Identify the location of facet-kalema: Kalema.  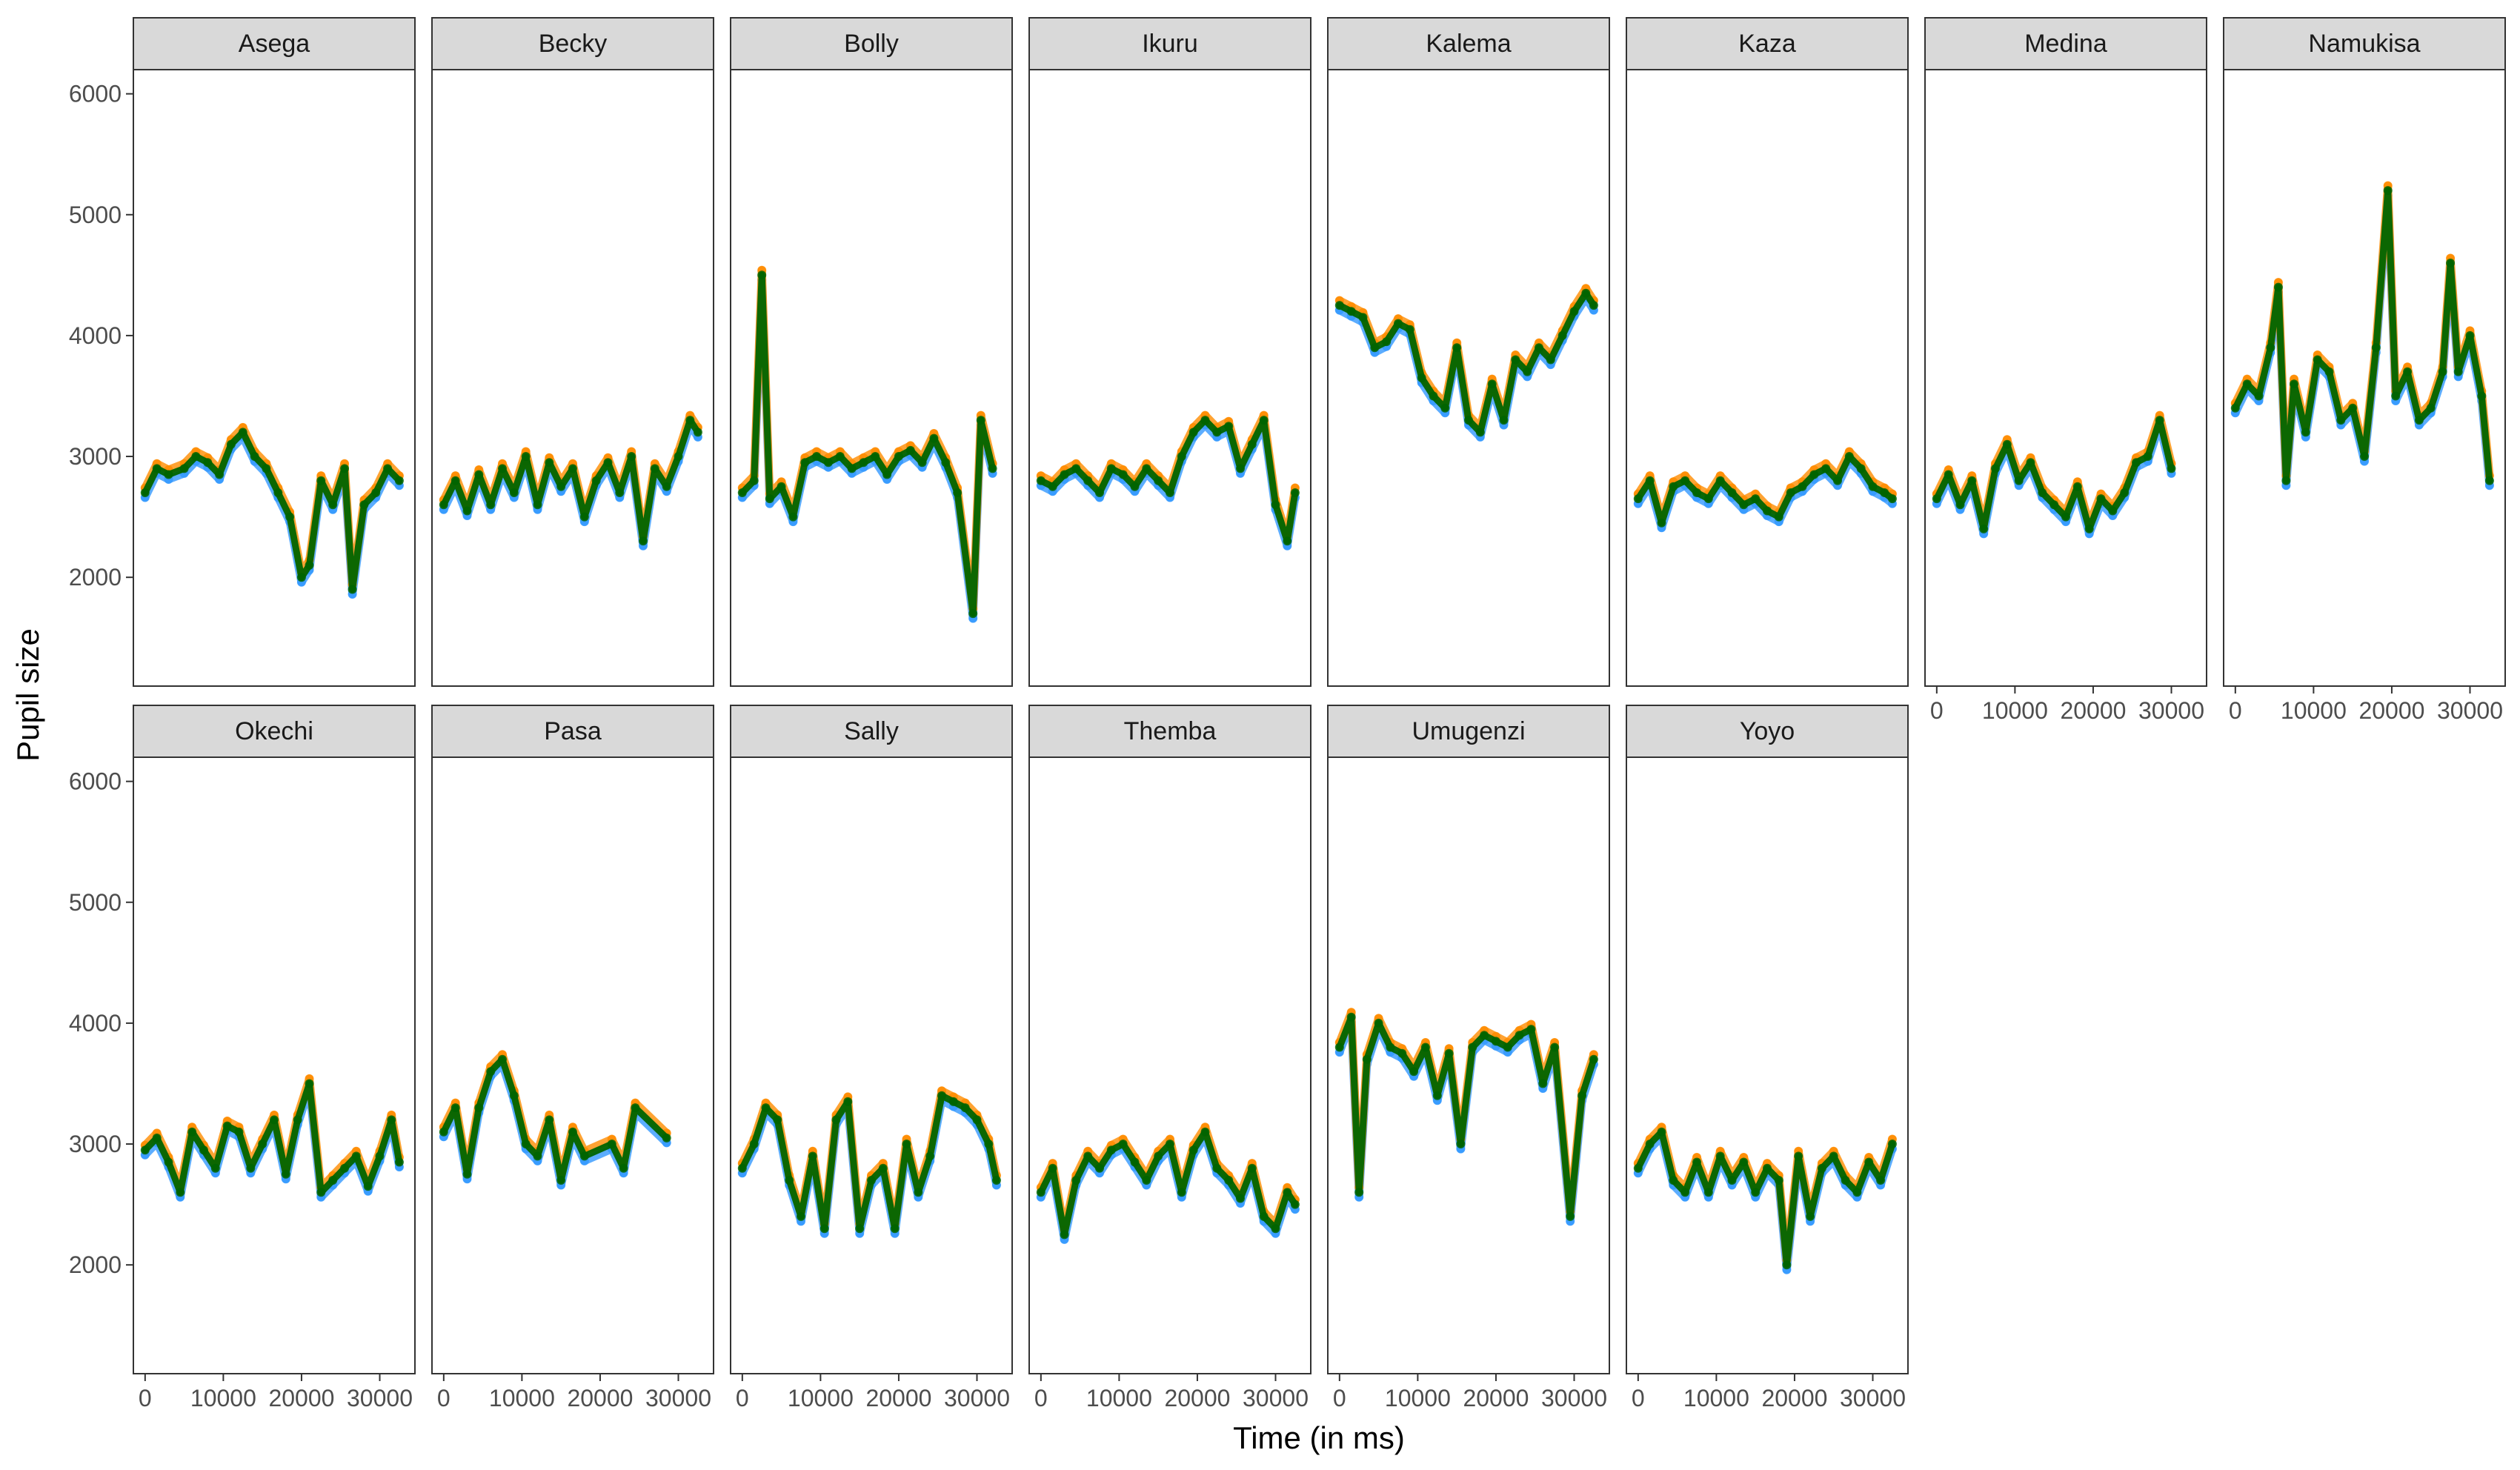
(1469, 352).